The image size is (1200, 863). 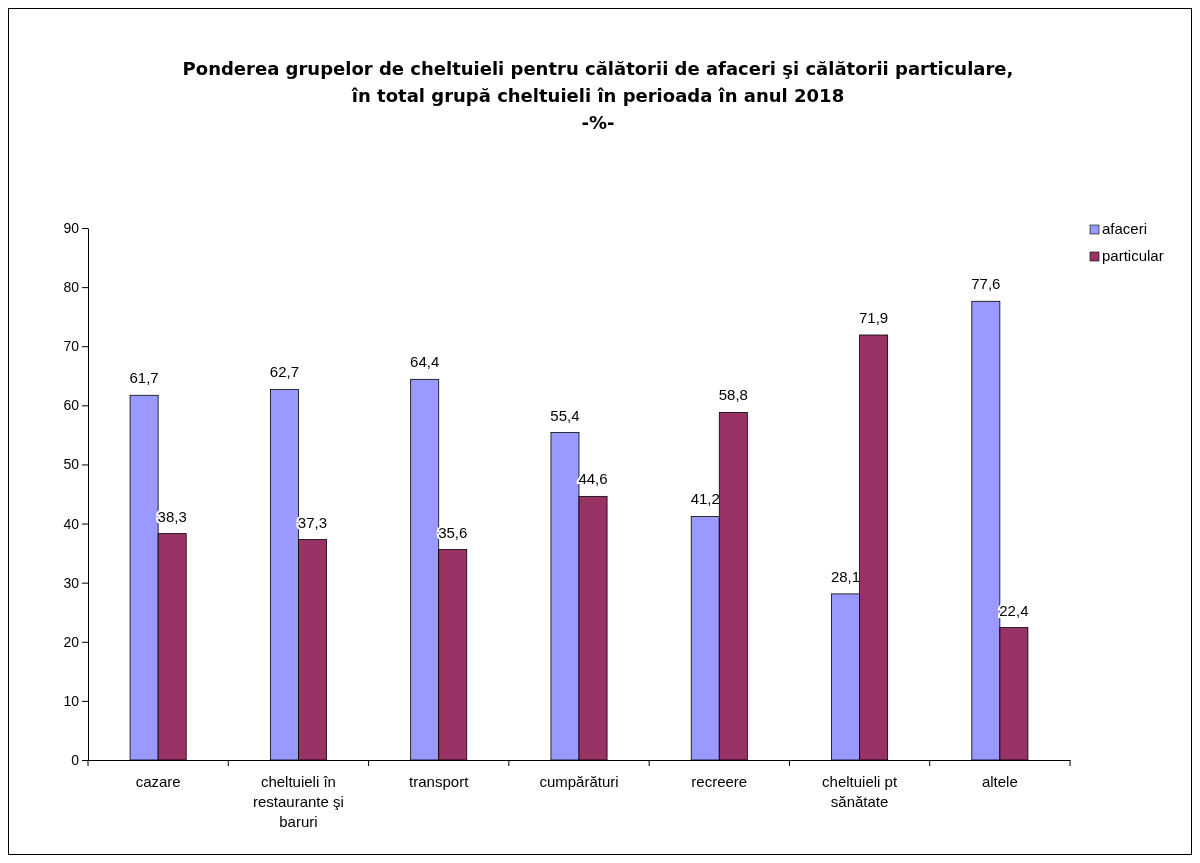 What do you see at coordinates (71, 700) in the screenshot?
I see `y-tick-label: 10` at bounding box center [71, 700].